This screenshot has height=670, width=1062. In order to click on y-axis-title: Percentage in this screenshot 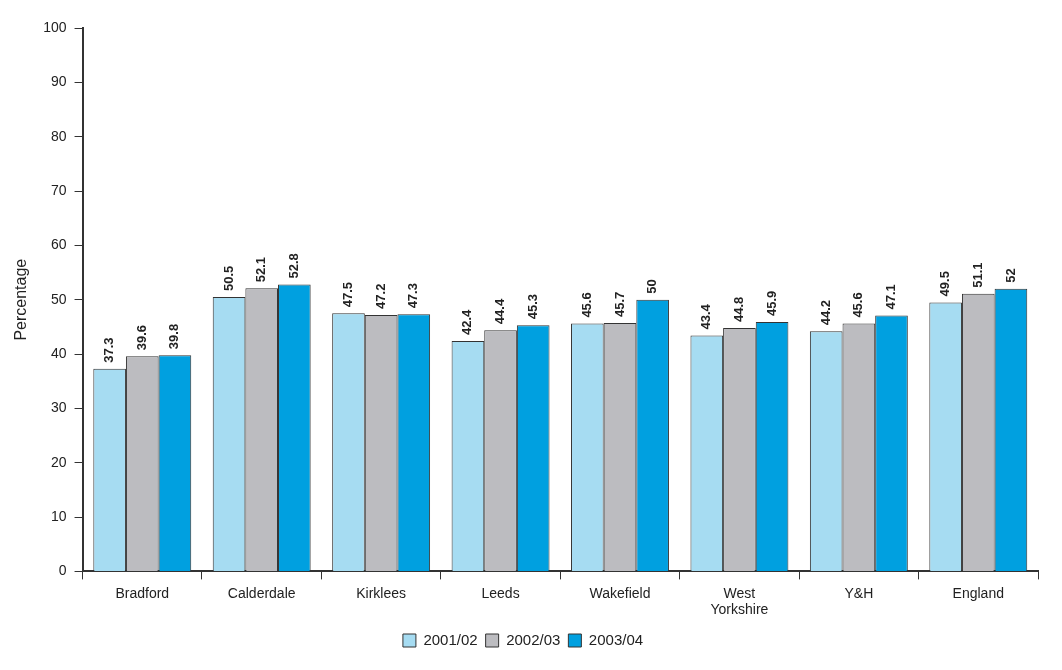, I will do `click(21, 299)`.